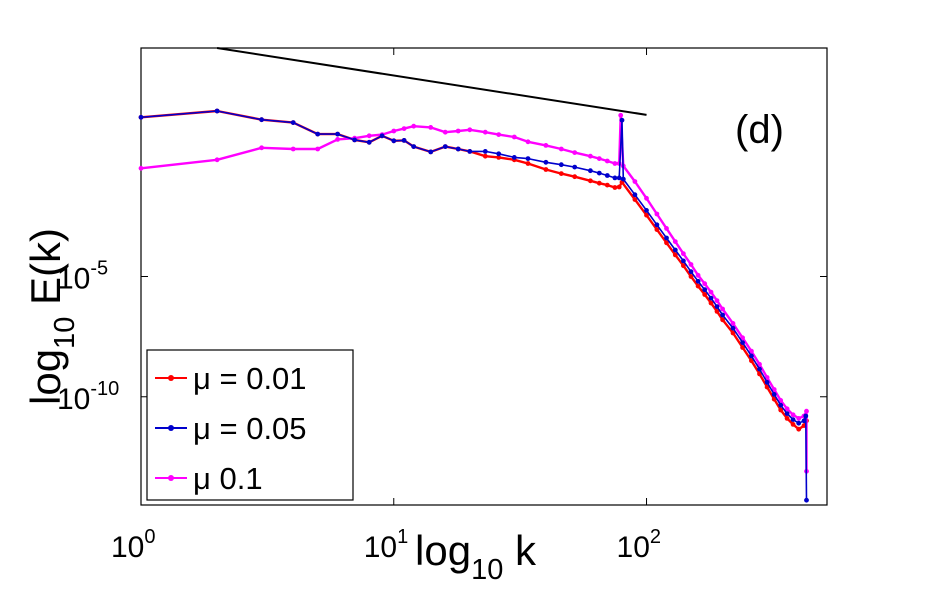 This screenshot has width=932, height=599. I want to click on legend-label-1: μ = 0.05, so click(250, 428).